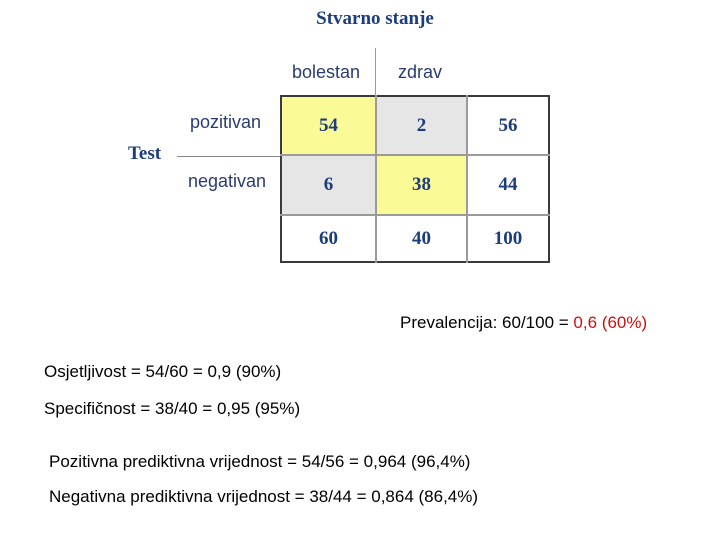 The image size is (720, 540). Describe the element at coordinates (508, 125) in the screenshot. I see `cell-row-total-positive: 56` at that location.